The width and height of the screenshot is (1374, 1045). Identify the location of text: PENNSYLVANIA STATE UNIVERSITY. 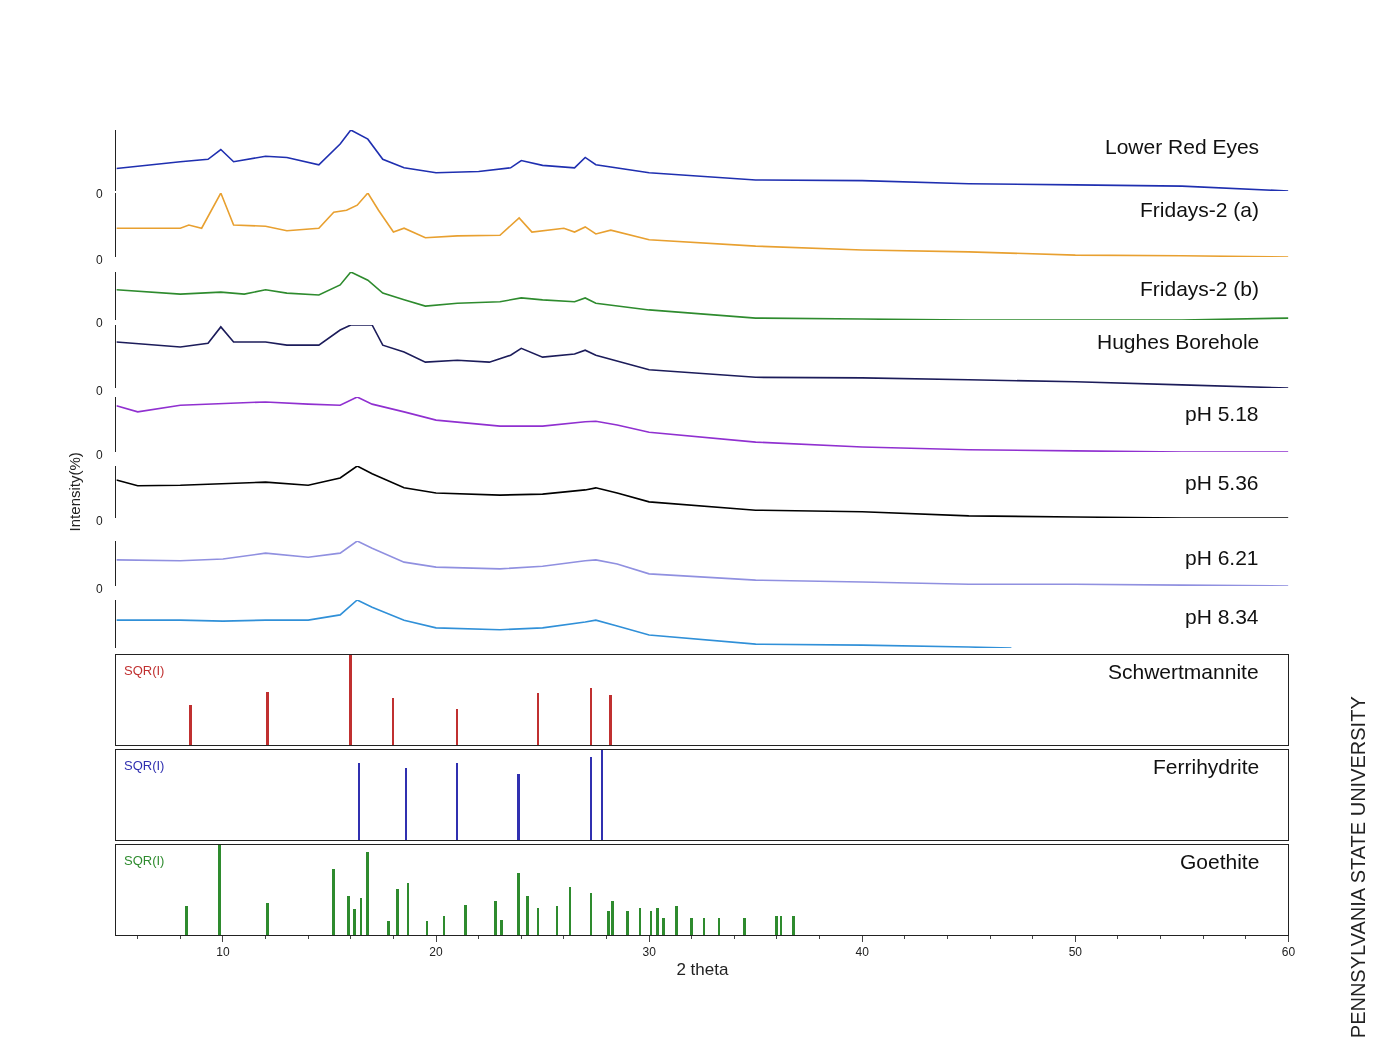
(1357, 867).